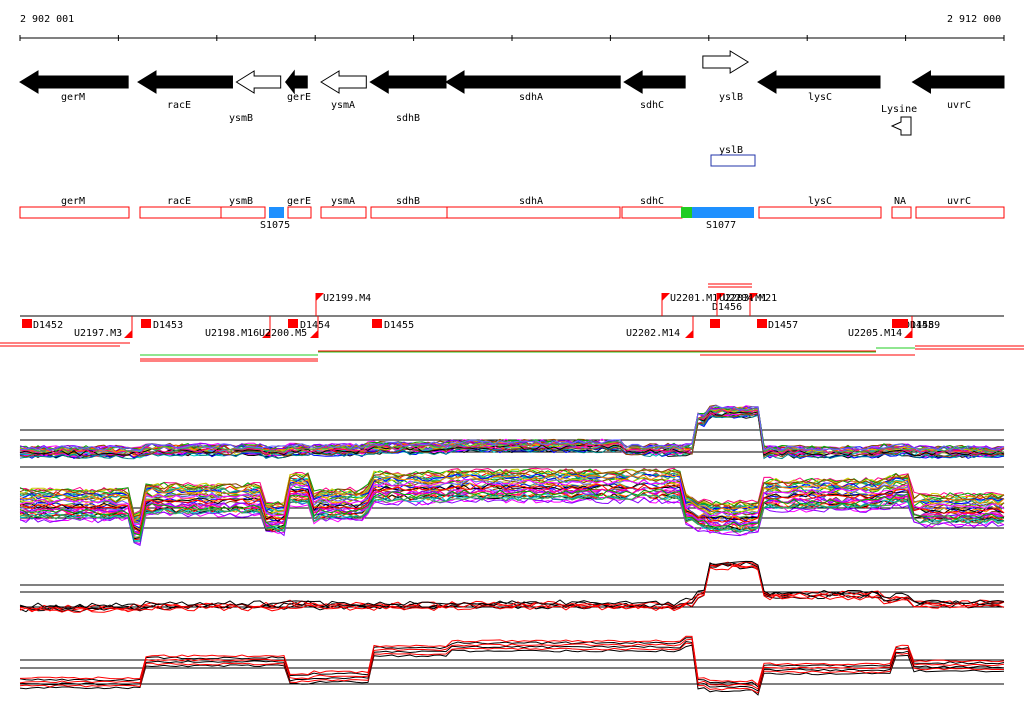 The image size is (1024, 714). What do you see at coordinates (959, 105) in the screenshot?
I see `gene-label-uvrC: uvrC` at bounding box center [959, 105].